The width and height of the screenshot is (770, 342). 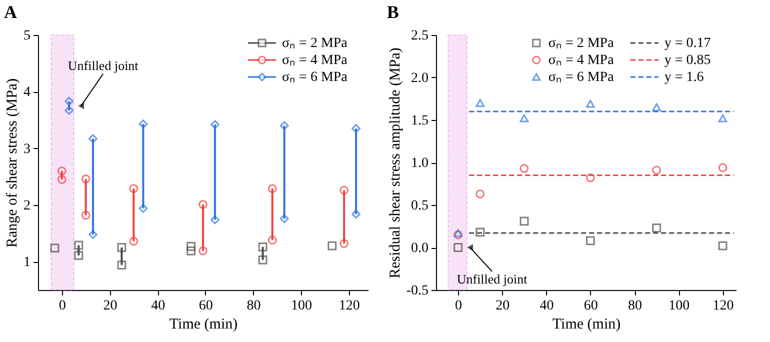 What do you see at coordinates (27, 36) in the screenshot?
I see `y-tick-label: 5` at bounding box center [27, 36].